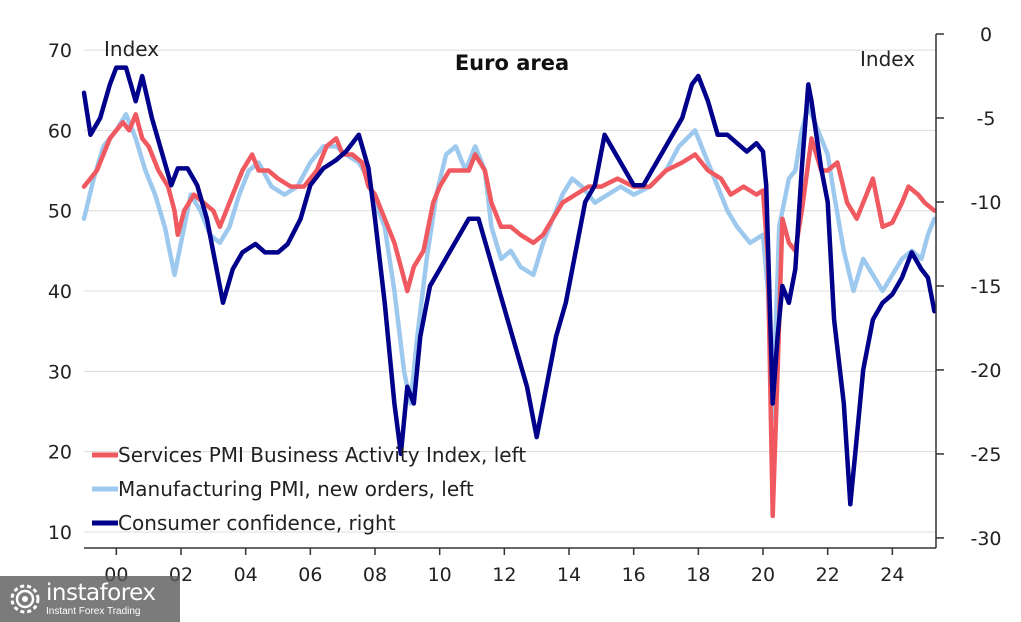  Describe the element at coordinates (698, 575) in the screenshot. I see `x-tick-label: 18` at that location.